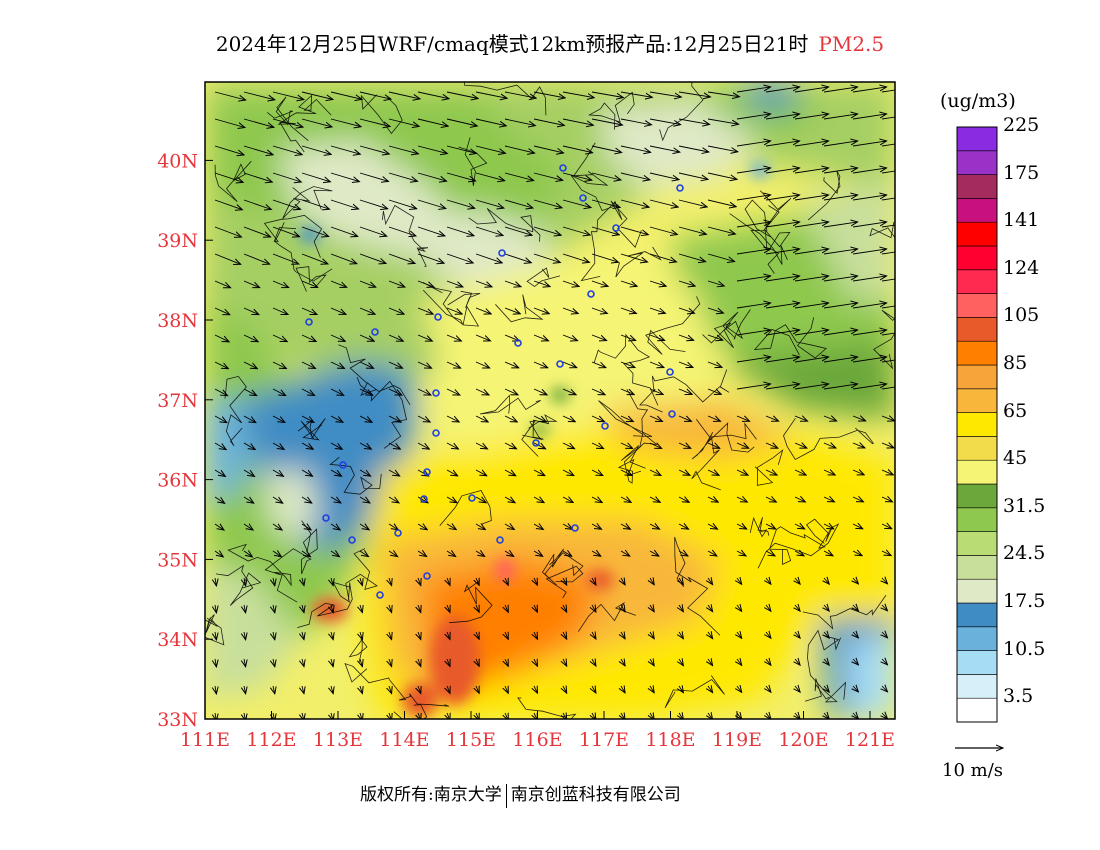  What do you see at coordinates (737, 740) in the screenshot?
I see `lon-tick-label: 119E` at bounding box center [737, 740].